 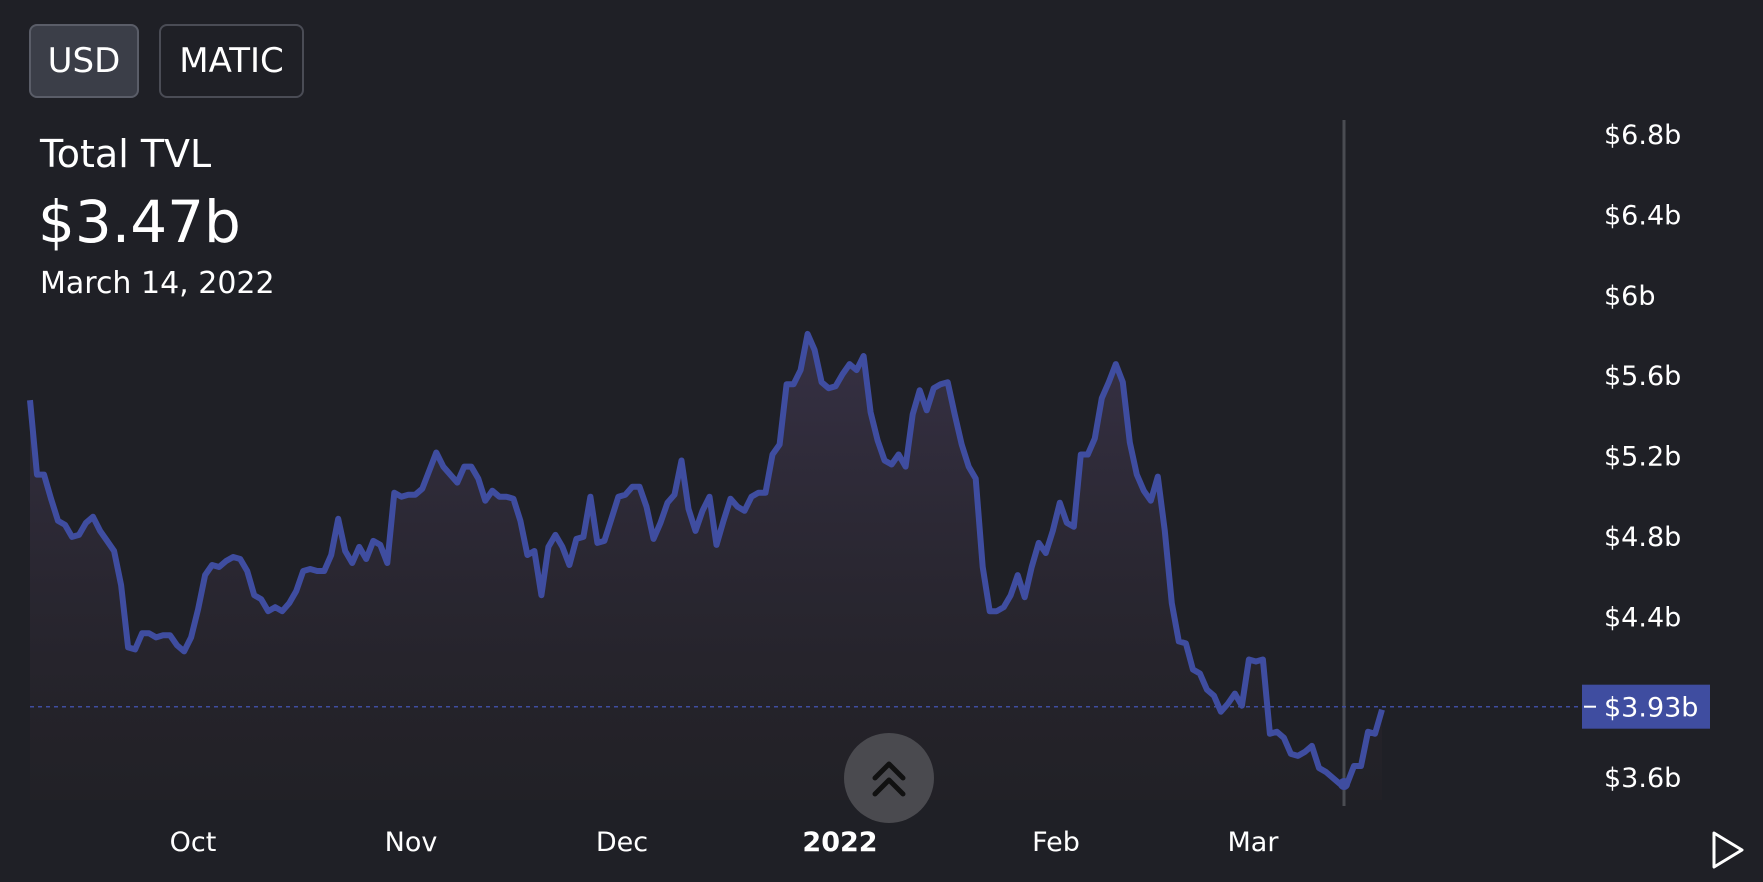 What do you see at coordinates (231, 61) in the screenshot?
I see `matic-toggle-button: MATIC` at bounding box center [231, 61].